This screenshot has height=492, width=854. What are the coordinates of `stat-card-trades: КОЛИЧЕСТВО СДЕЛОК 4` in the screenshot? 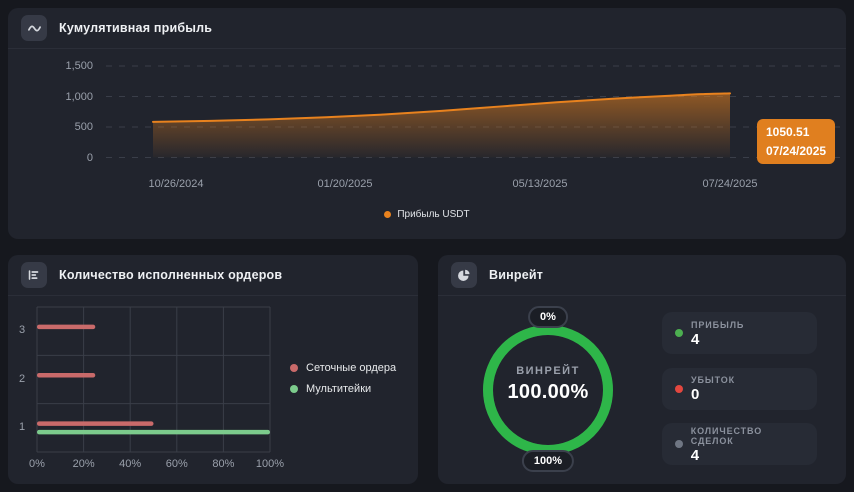 It's located at (739, 444).